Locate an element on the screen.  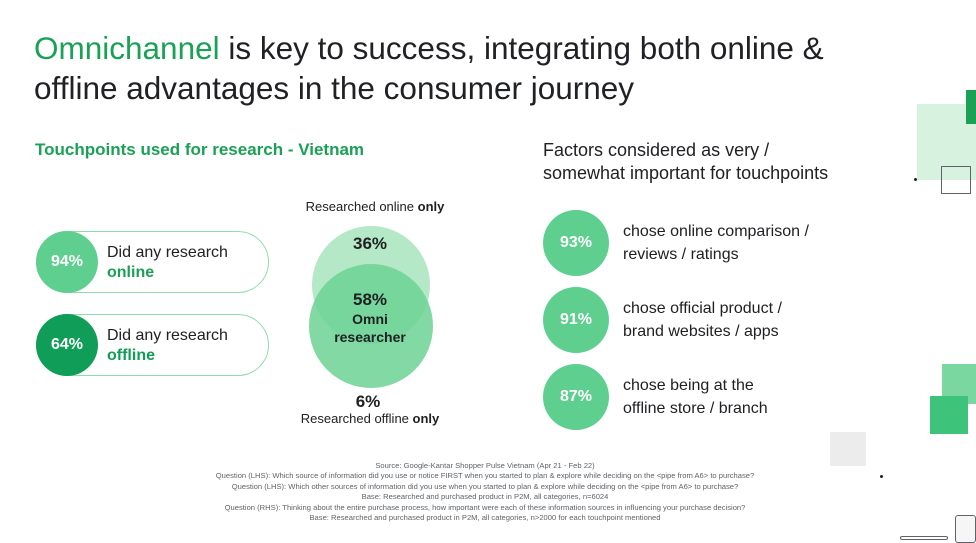
venn-circle-offline is located at coordinates (371, 326).